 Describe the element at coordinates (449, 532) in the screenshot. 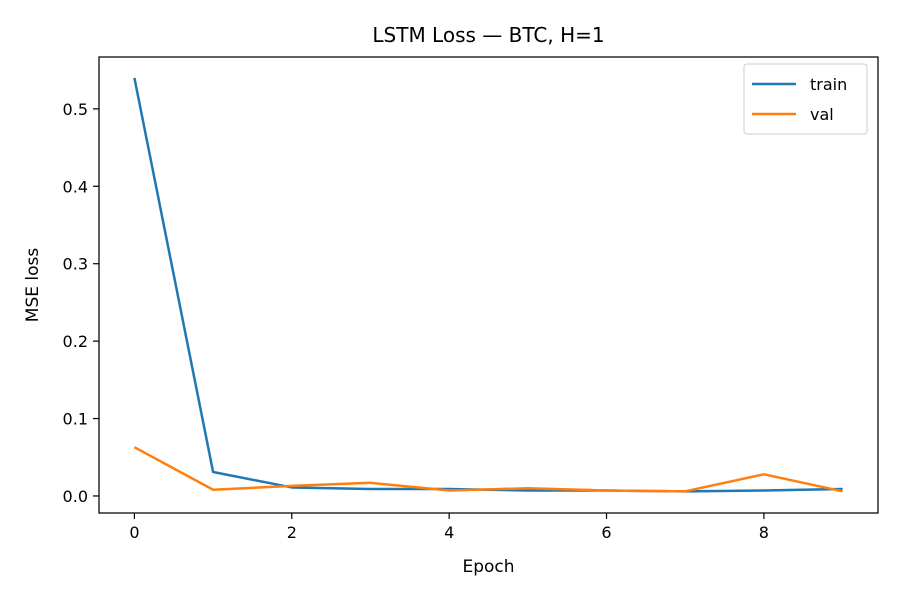

I see `x-tick-label: 4` at that location.